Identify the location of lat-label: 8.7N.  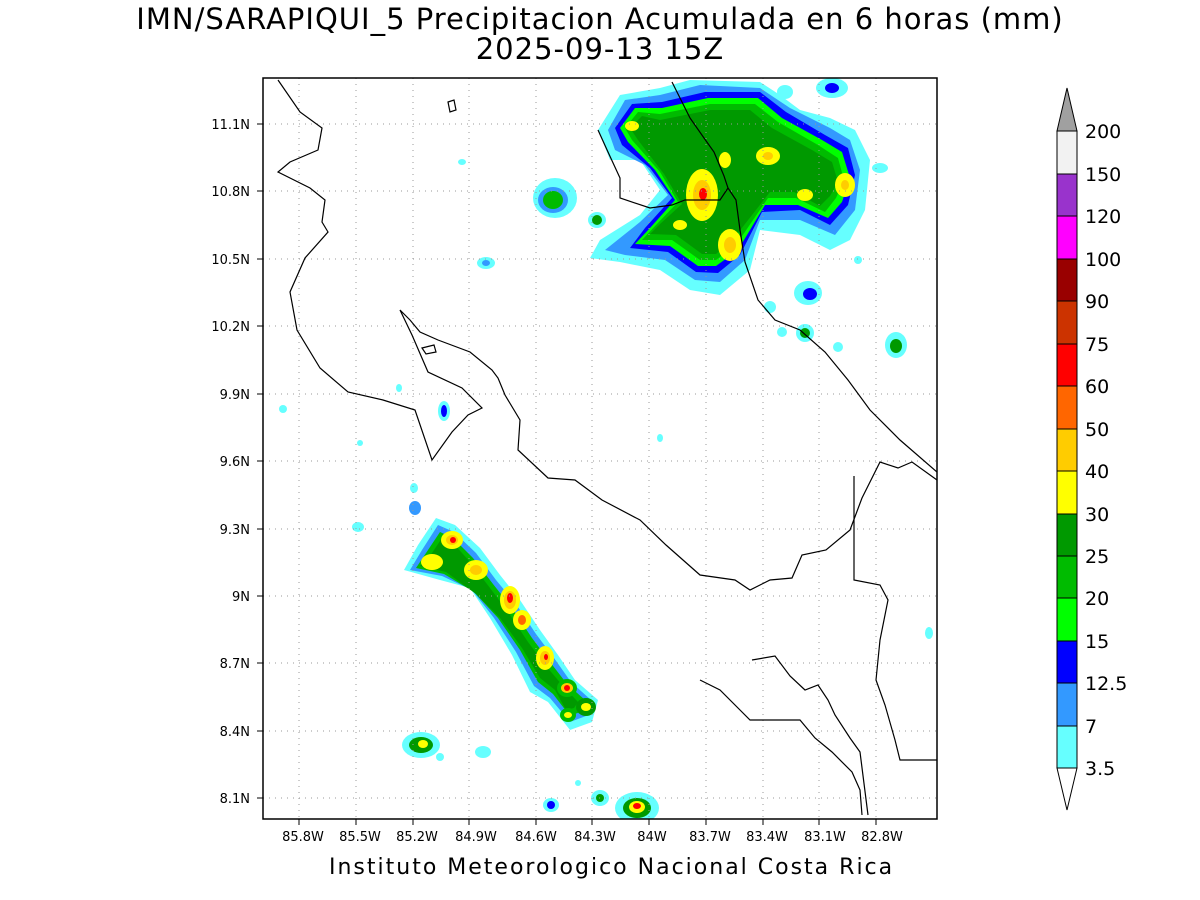
(235, 664).